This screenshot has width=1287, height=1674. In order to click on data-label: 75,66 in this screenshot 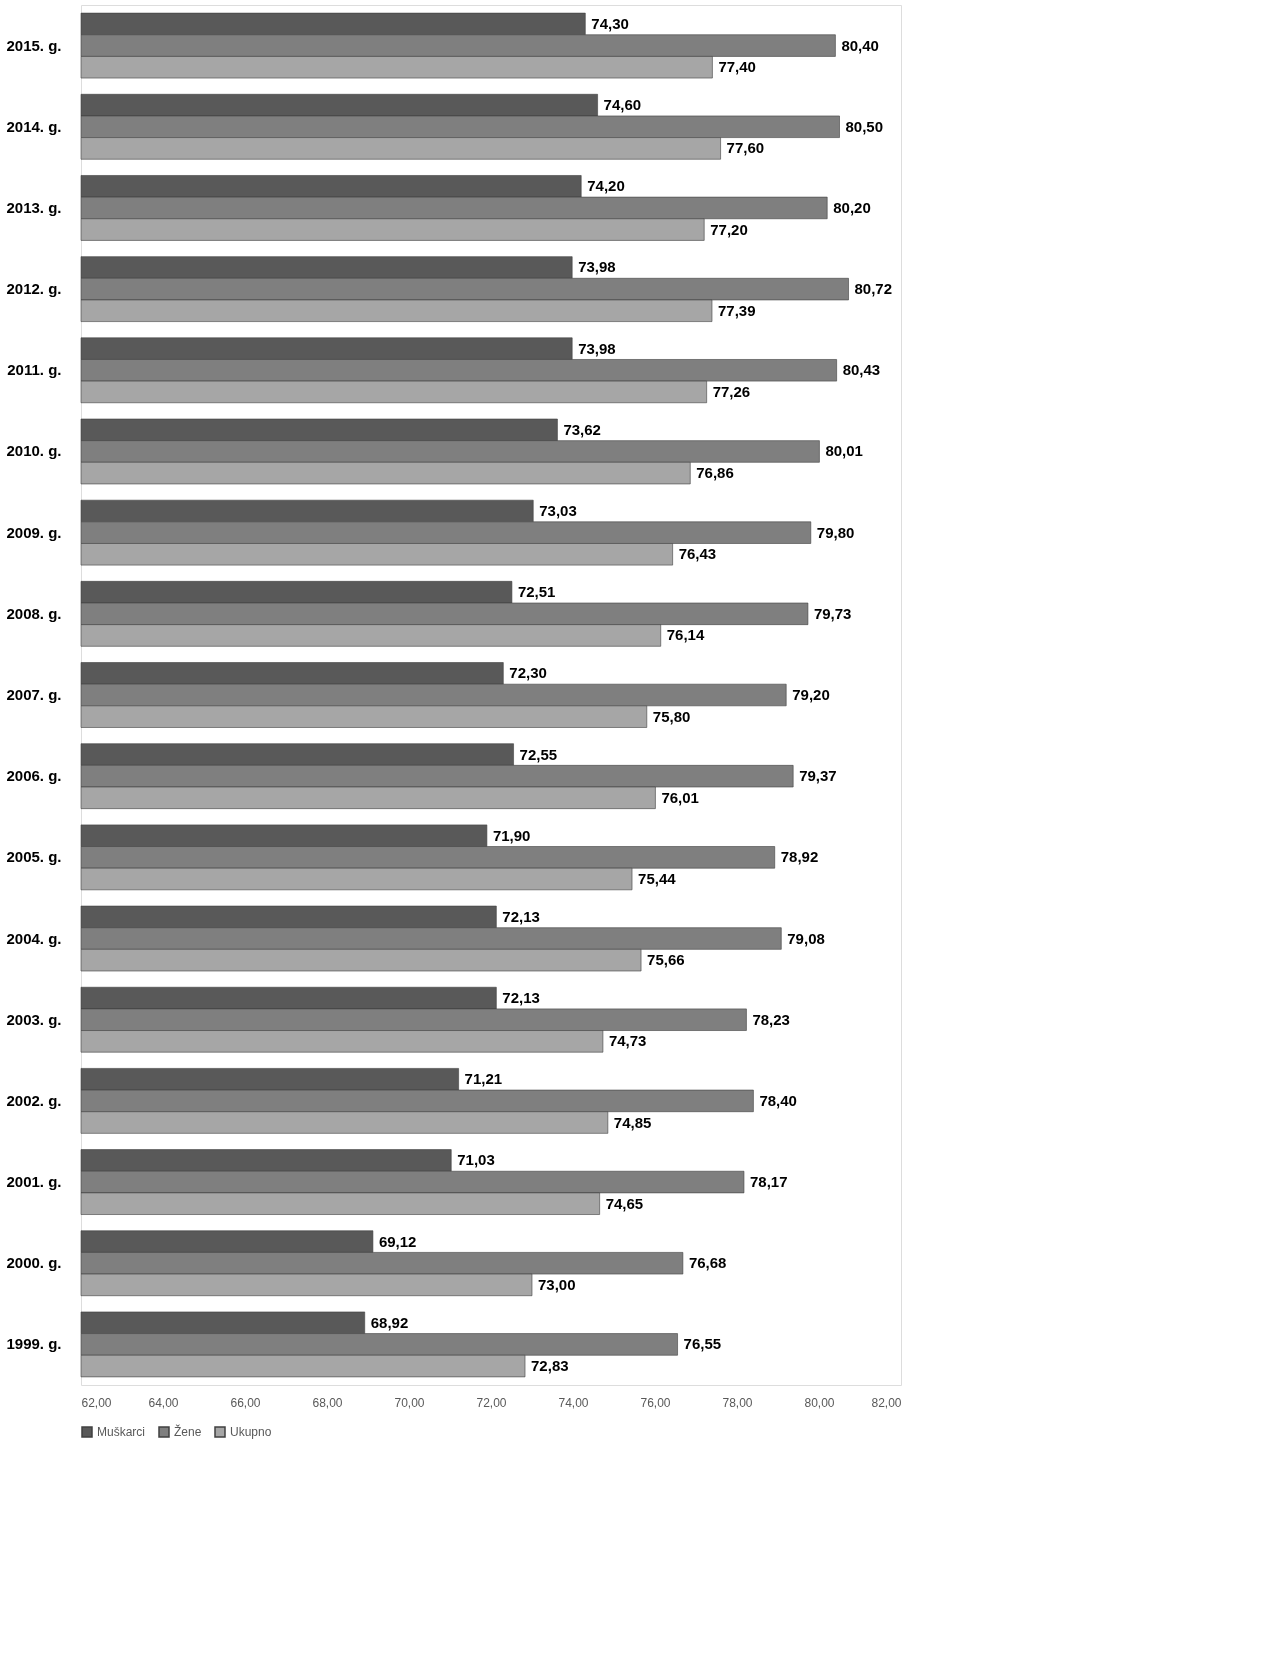, I will do `click(666, 960)`.